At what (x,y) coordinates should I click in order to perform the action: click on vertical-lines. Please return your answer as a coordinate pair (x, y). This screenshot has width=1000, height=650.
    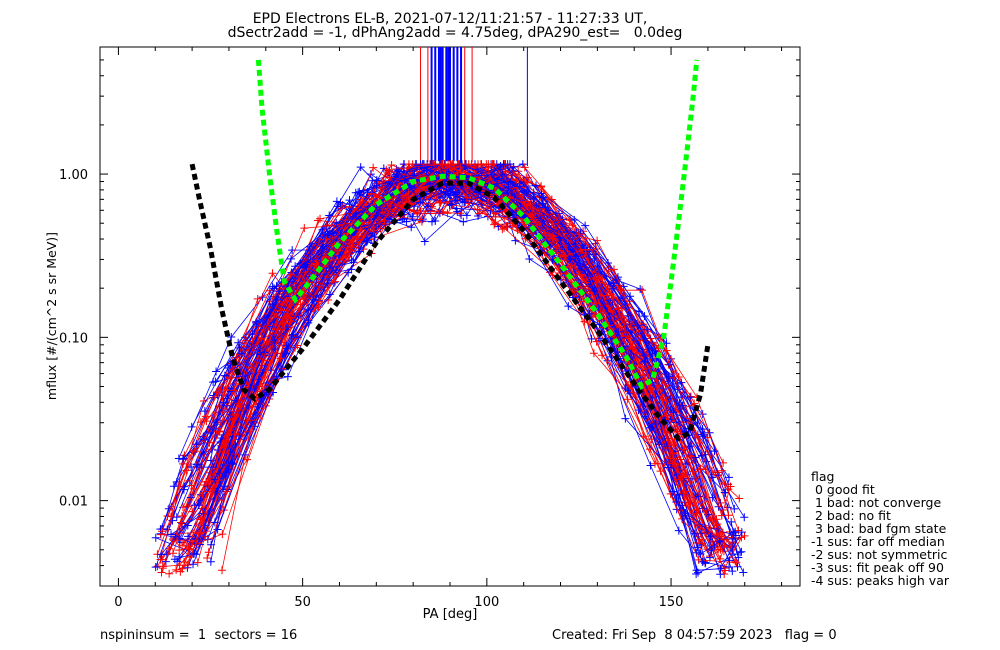
    Looking at the image, I should click on (474, 107).